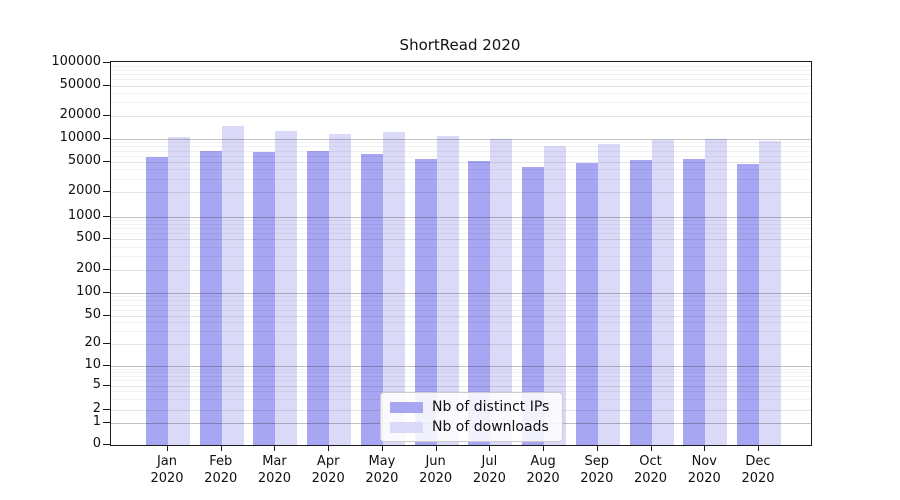 This screenshot has width=900, height=500. I want to click on legend-label-distinct-ips: Nb of distinct IPs, so click(491, 407).